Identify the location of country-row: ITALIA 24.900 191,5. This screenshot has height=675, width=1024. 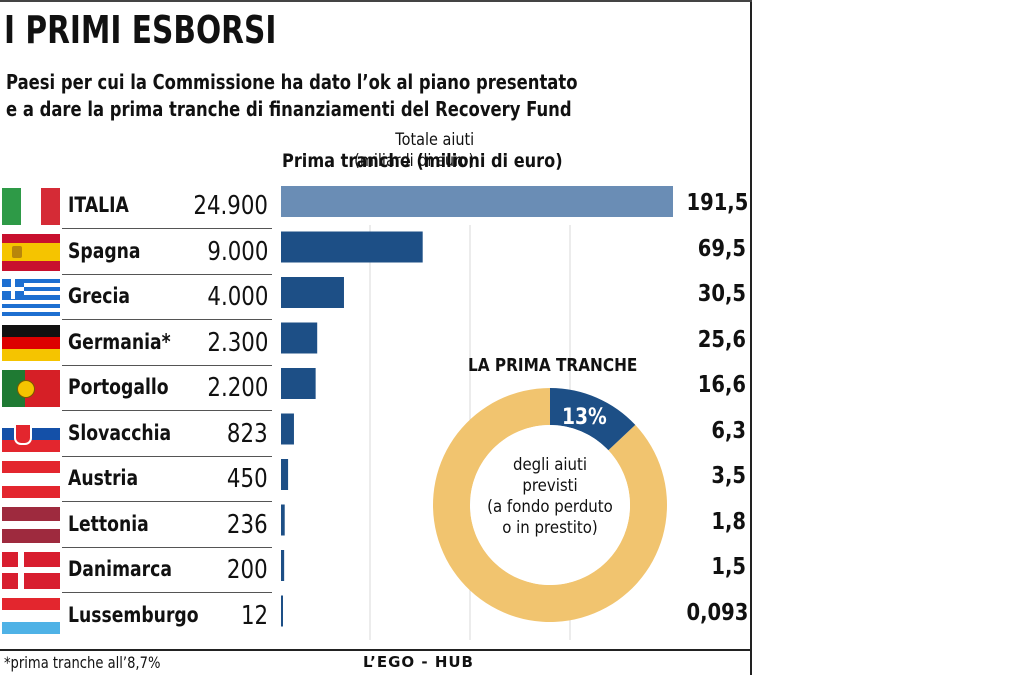
(374, 206).